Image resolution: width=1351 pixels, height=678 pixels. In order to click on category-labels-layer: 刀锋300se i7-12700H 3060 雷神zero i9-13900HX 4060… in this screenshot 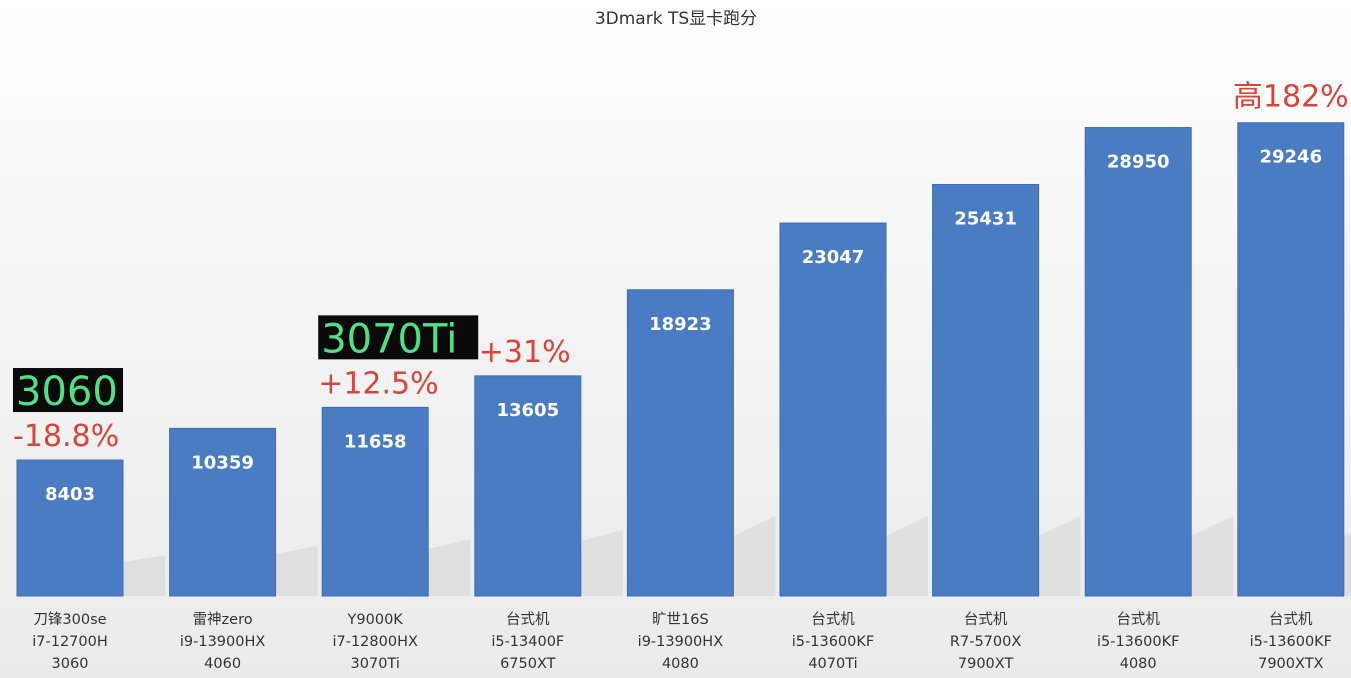, I will do `click(682, 641)`.